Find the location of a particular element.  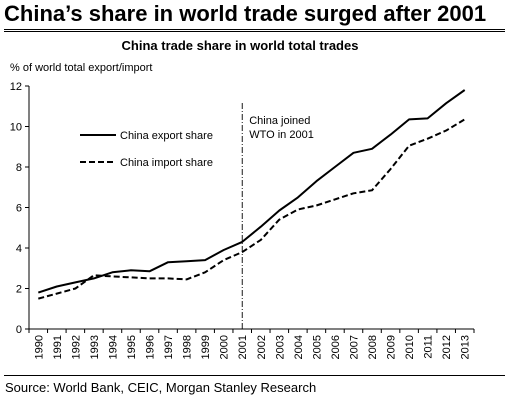

x-tick-label: 1990 is located at coordinates (39, 347).